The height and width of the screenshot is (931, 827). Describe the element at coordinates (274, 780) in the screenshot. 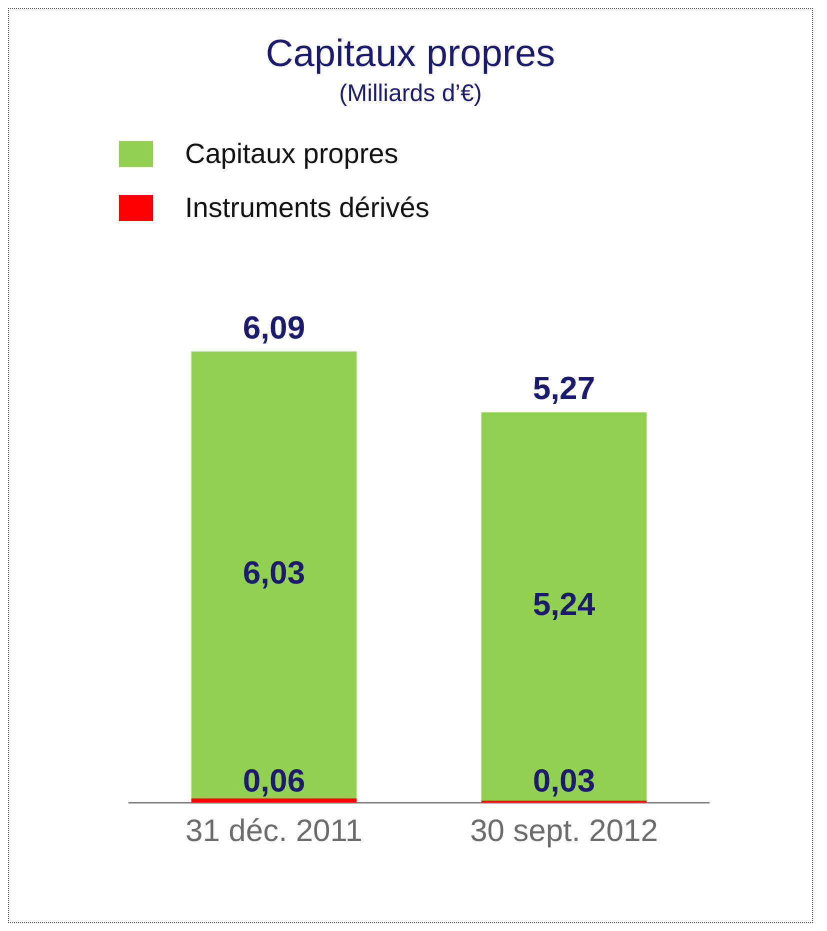

I see `data-label: 0,06` at that location.